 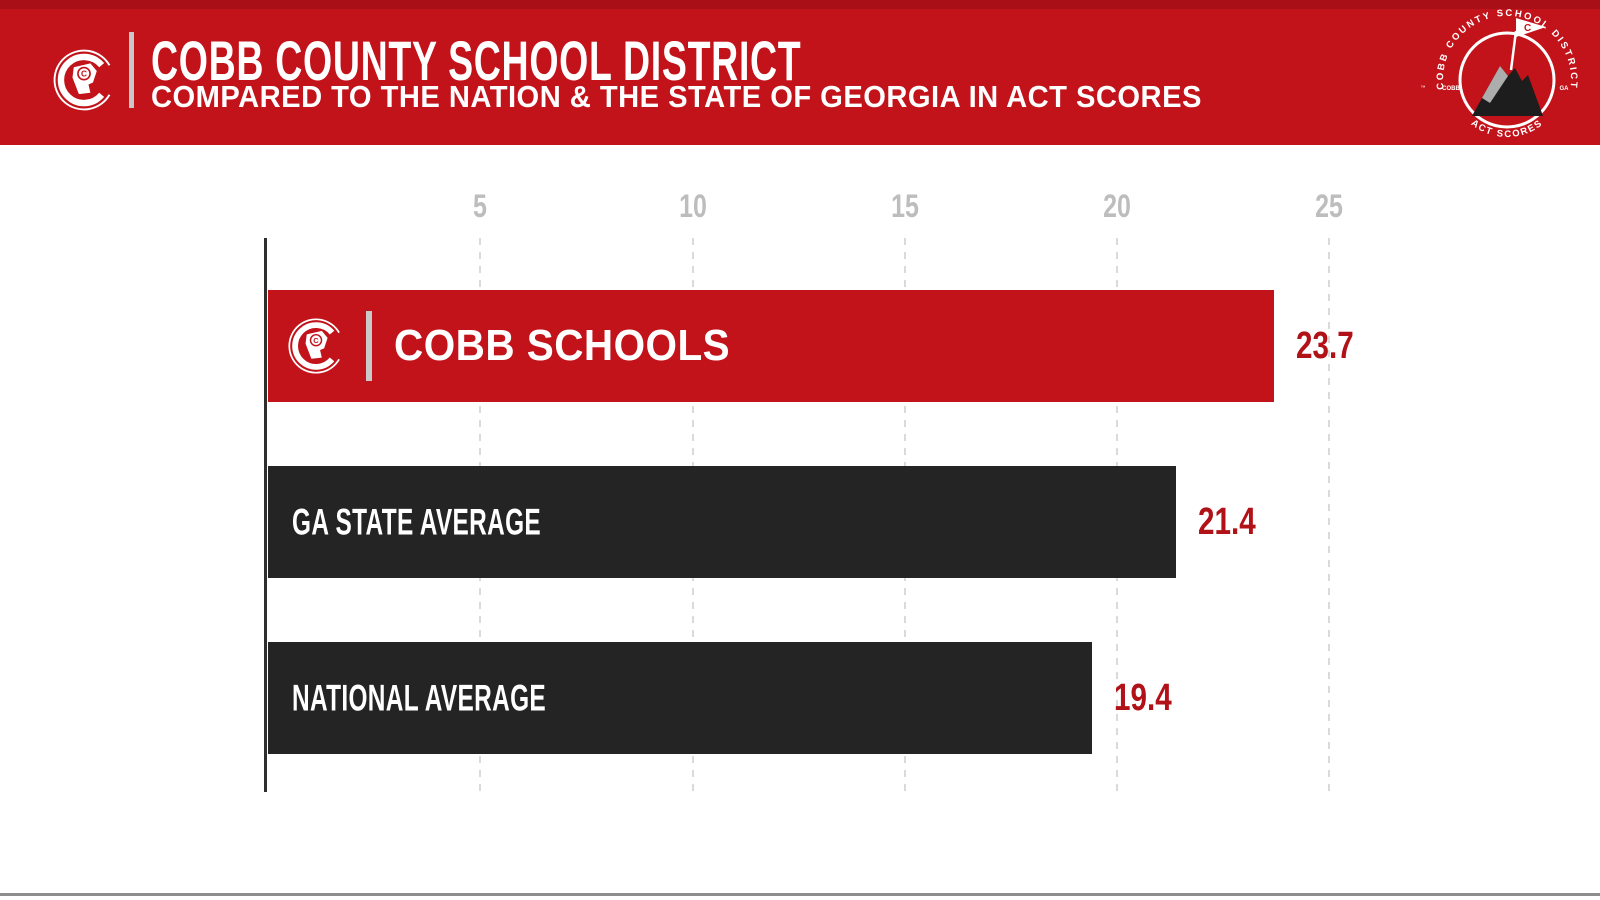 What do you see at coordinates (904, 206) in the screenshot?
I see `x-axis-tick-label: 15` at bounding box center [904, 206].